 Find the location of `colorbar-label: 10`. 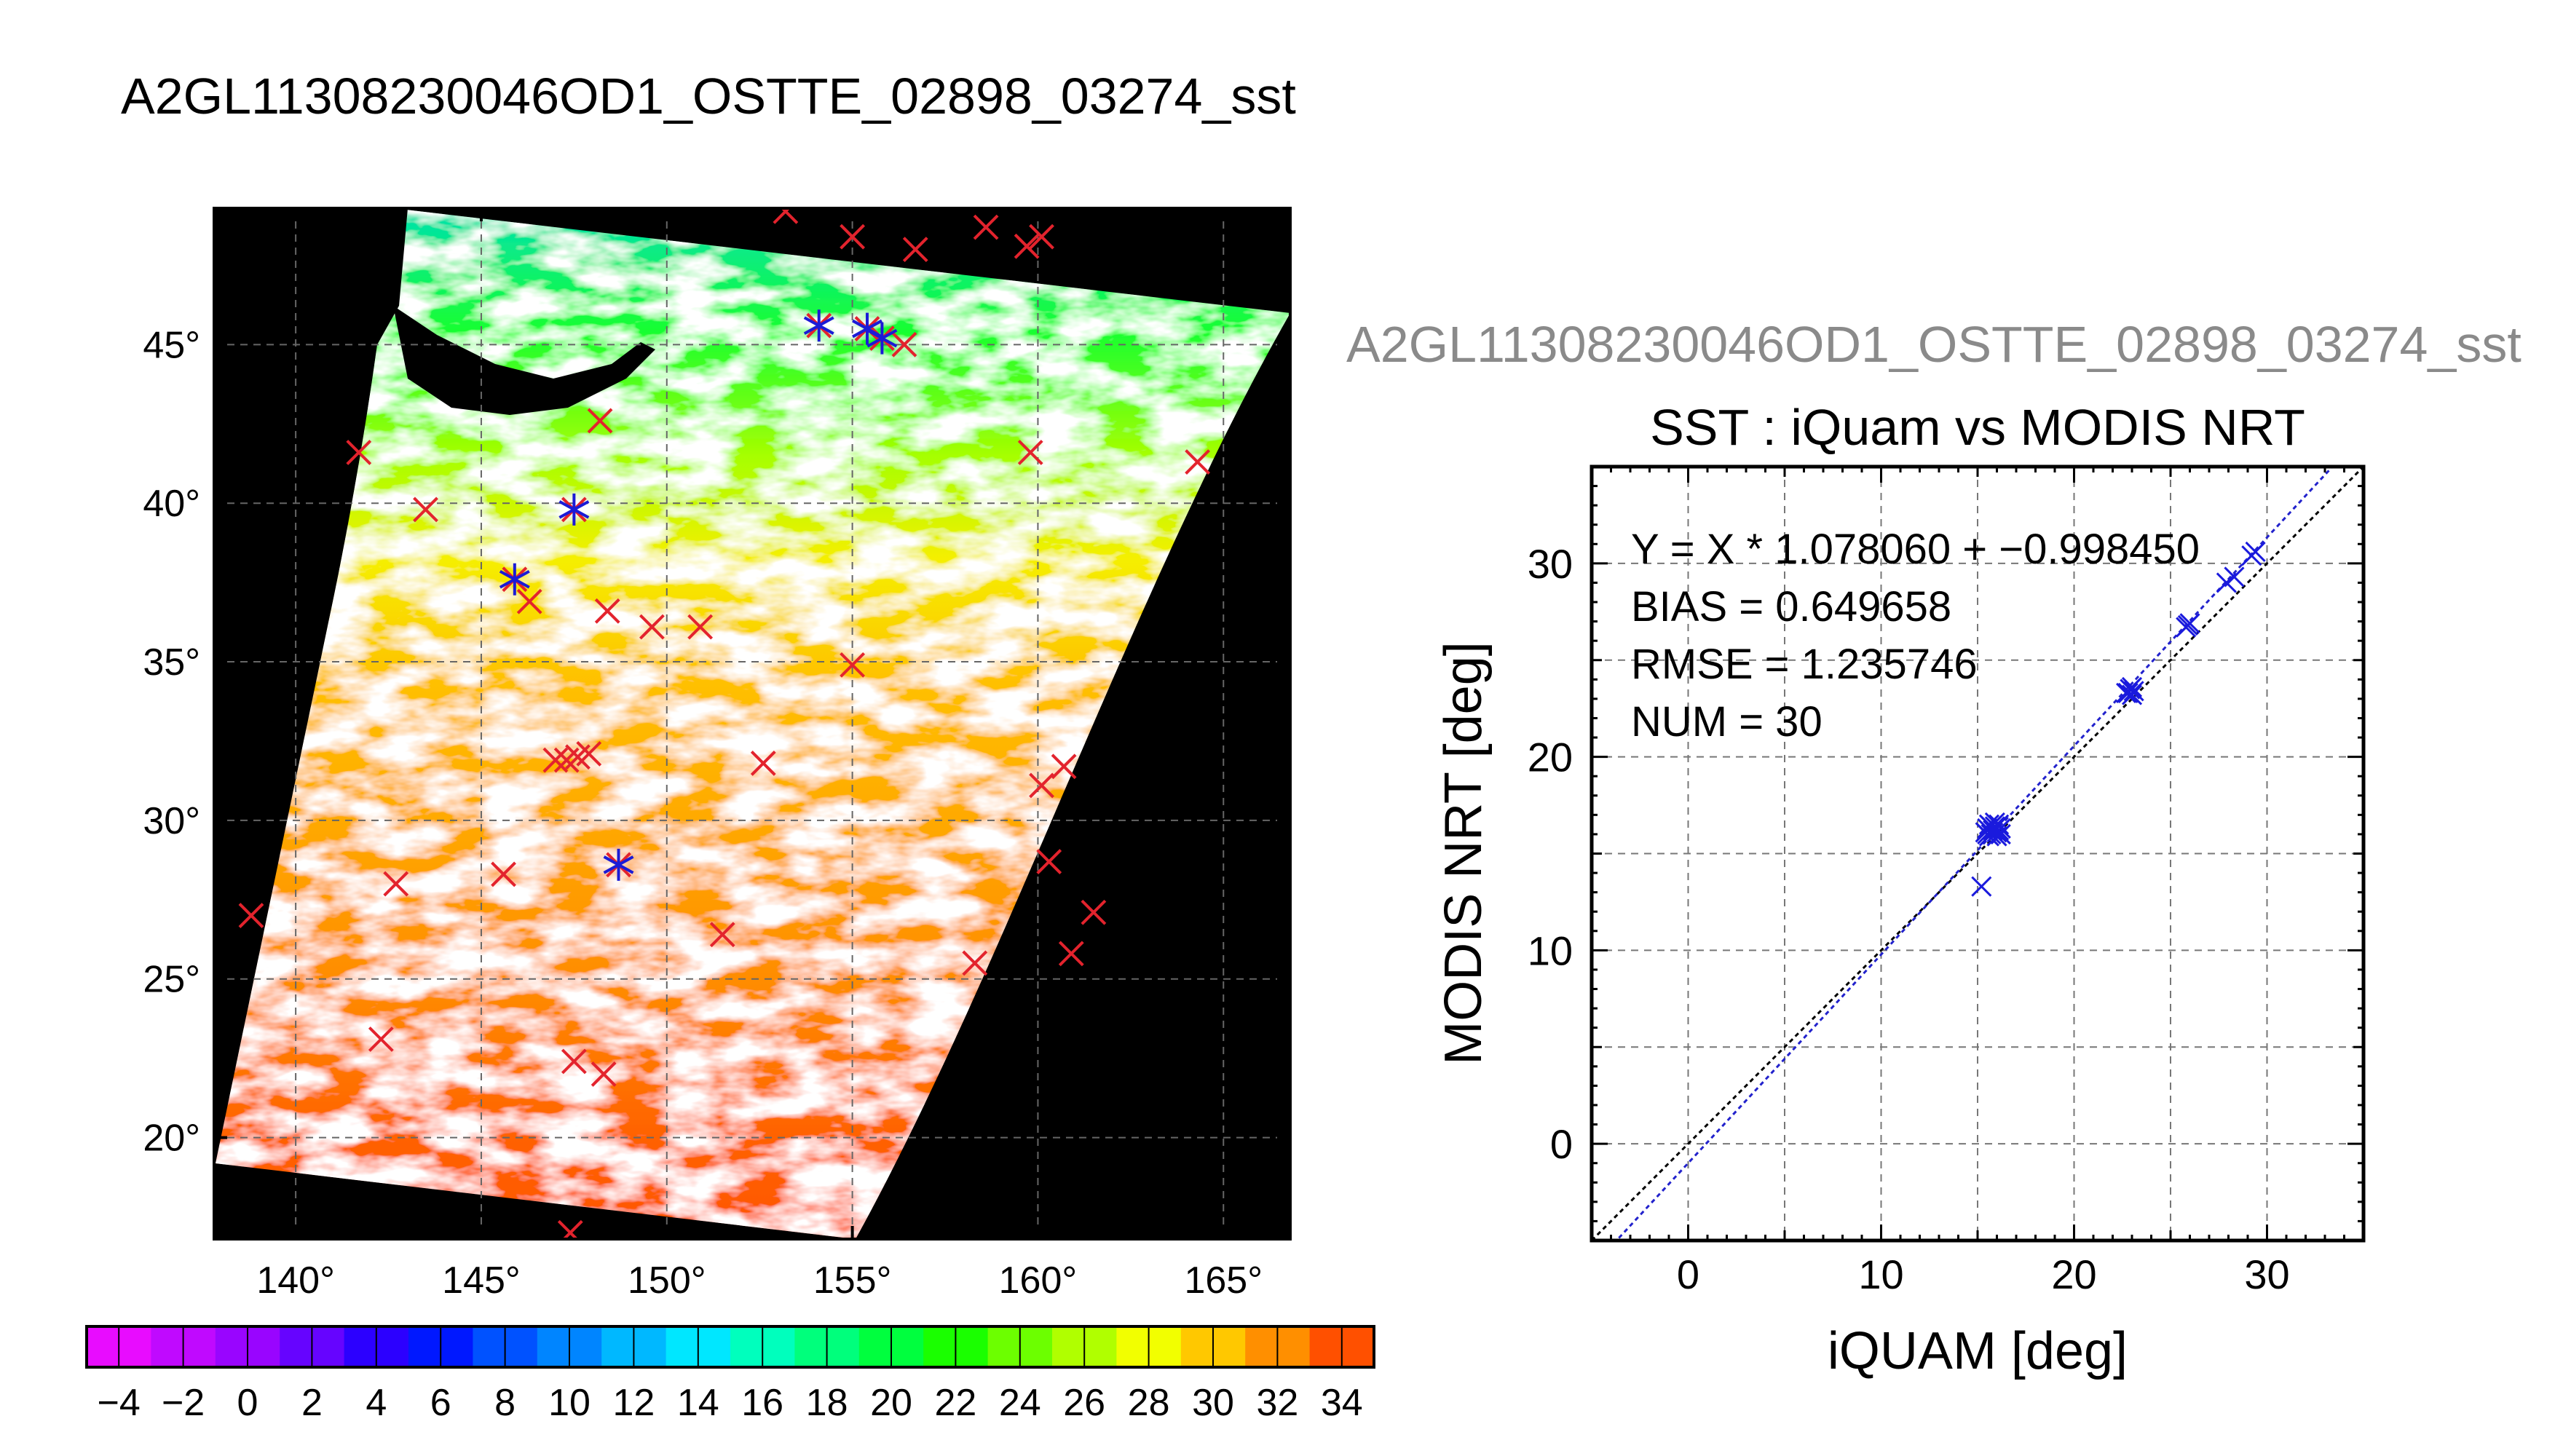

colorbar-label: 10 is located at coordinates (569, 1403).